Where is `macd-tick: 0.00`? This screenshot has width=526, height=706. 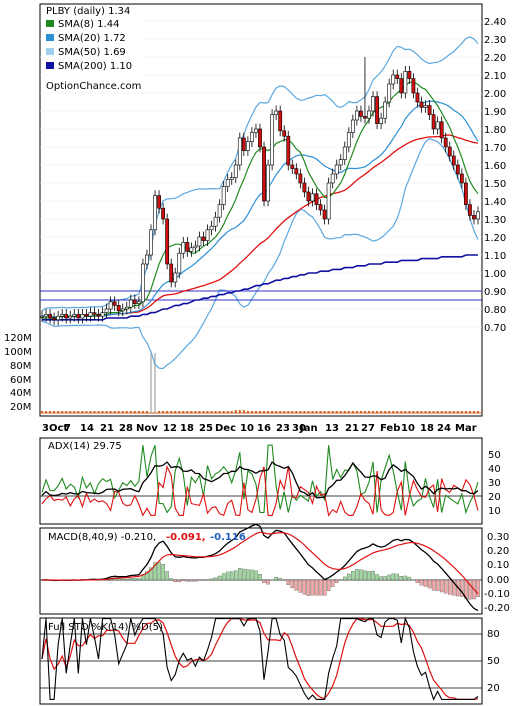
macd-tick: 0.00 is located at coordinates (498, 580).